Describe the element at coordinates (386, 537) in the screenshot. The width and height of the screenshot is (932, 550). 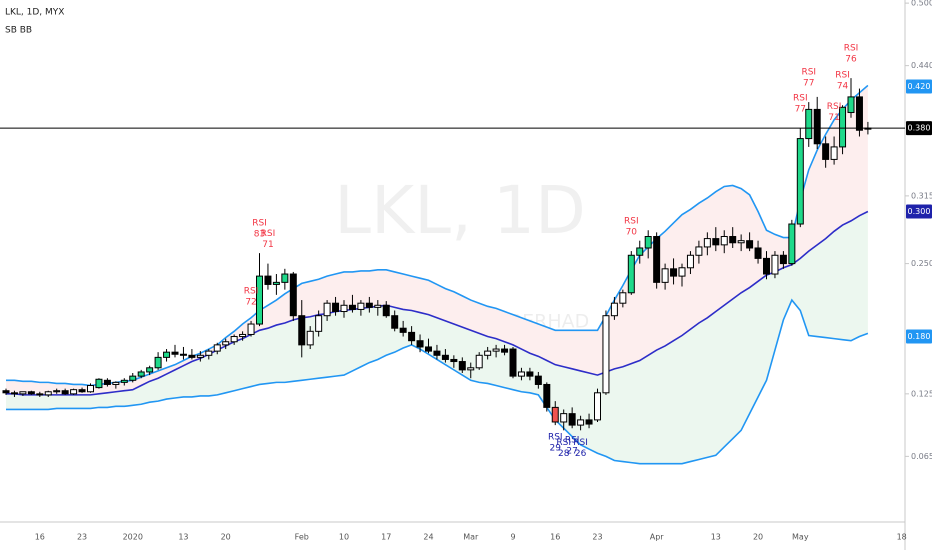
I see `x-tick-label: 17` at that location.